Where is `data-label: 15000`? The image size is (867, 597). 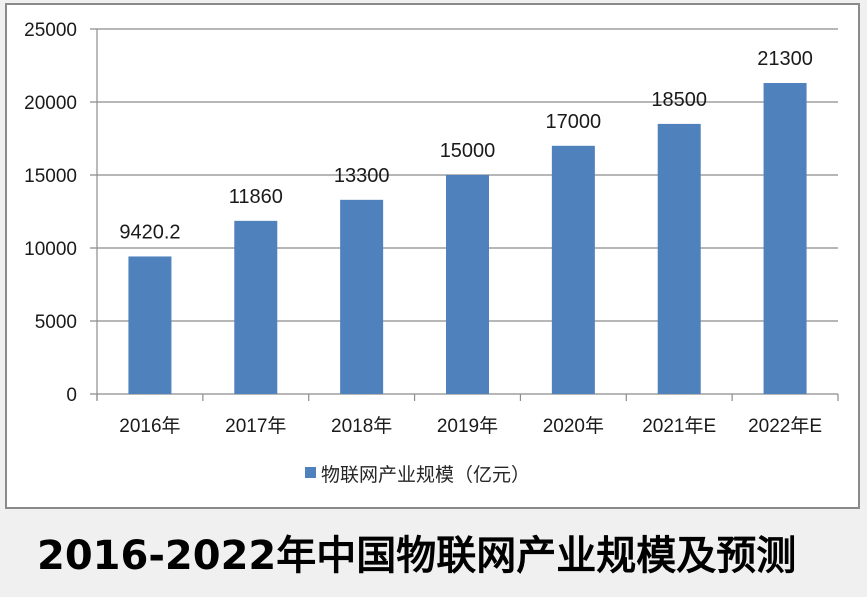
data-label: 15000 is located at coordinates (468, 151).